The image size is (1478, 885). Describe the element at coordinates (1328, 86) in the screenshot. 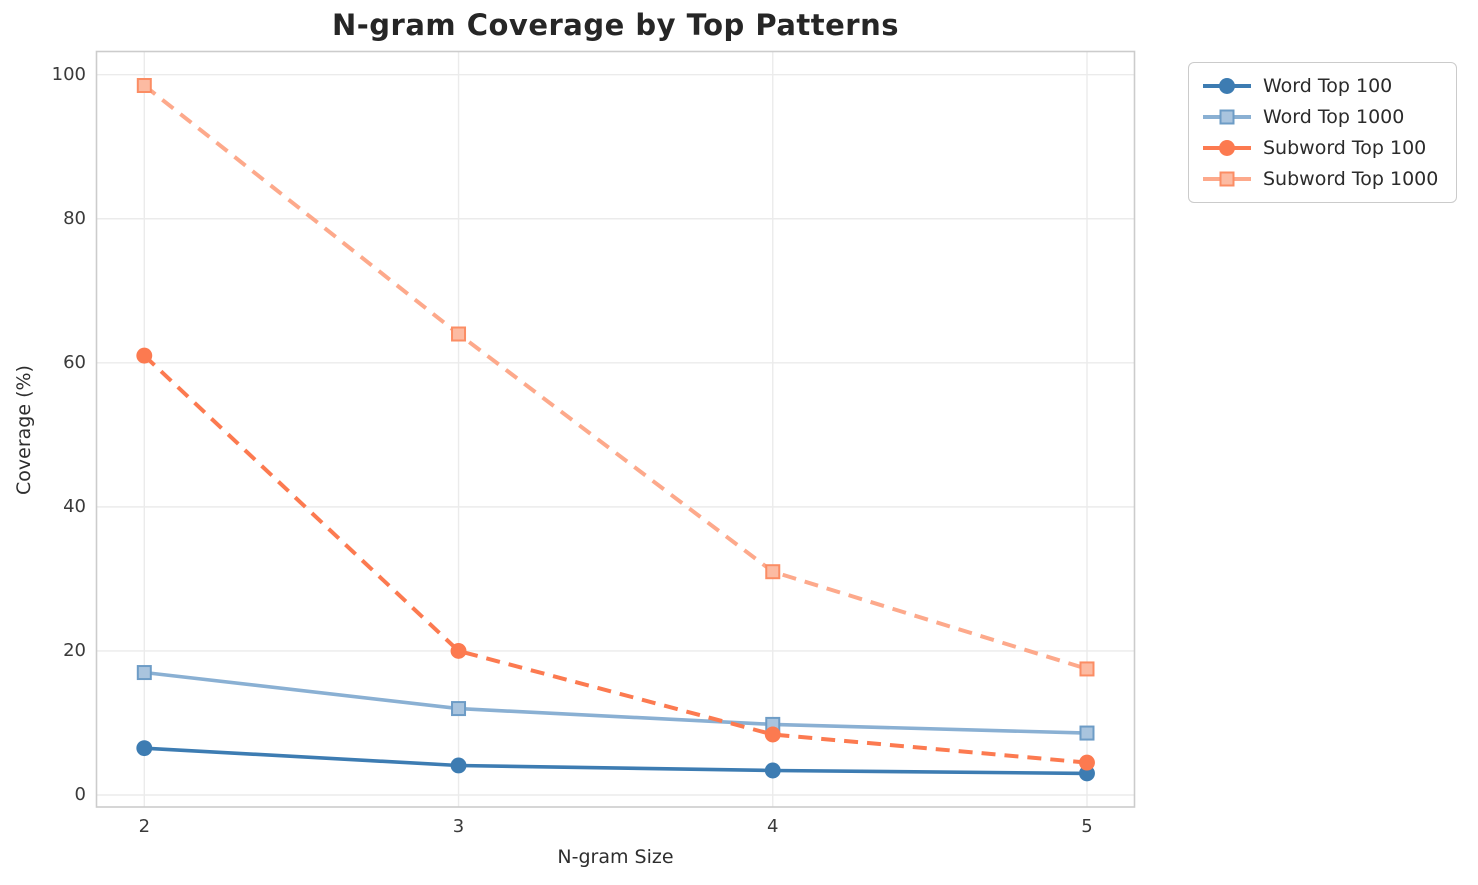

I see `legend-label: Word Top 100` at that location.